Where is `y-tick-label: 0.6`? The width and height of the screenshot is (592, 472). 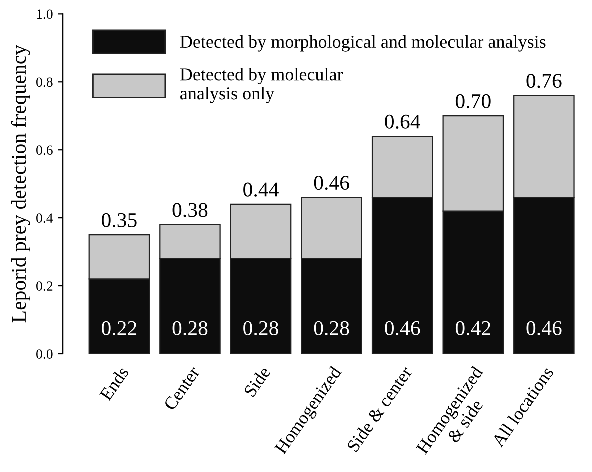
y-tick-label: 0.6 is located at coordinates (44, 151).